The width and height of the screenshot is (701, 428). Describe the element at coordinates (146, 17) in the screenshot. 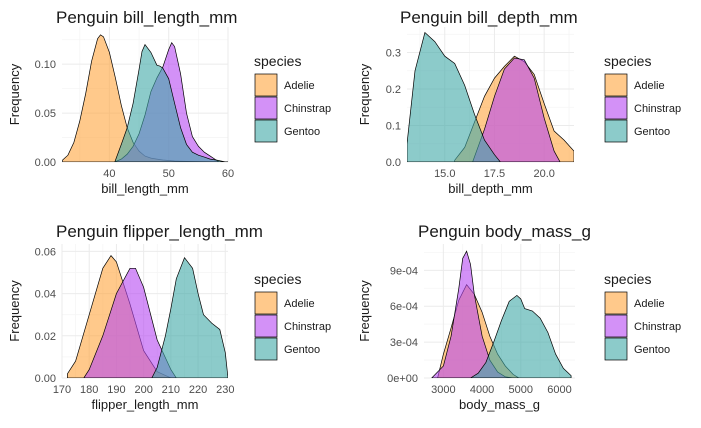

I see `chart-title: Penguin bill_length_mm` at that location.